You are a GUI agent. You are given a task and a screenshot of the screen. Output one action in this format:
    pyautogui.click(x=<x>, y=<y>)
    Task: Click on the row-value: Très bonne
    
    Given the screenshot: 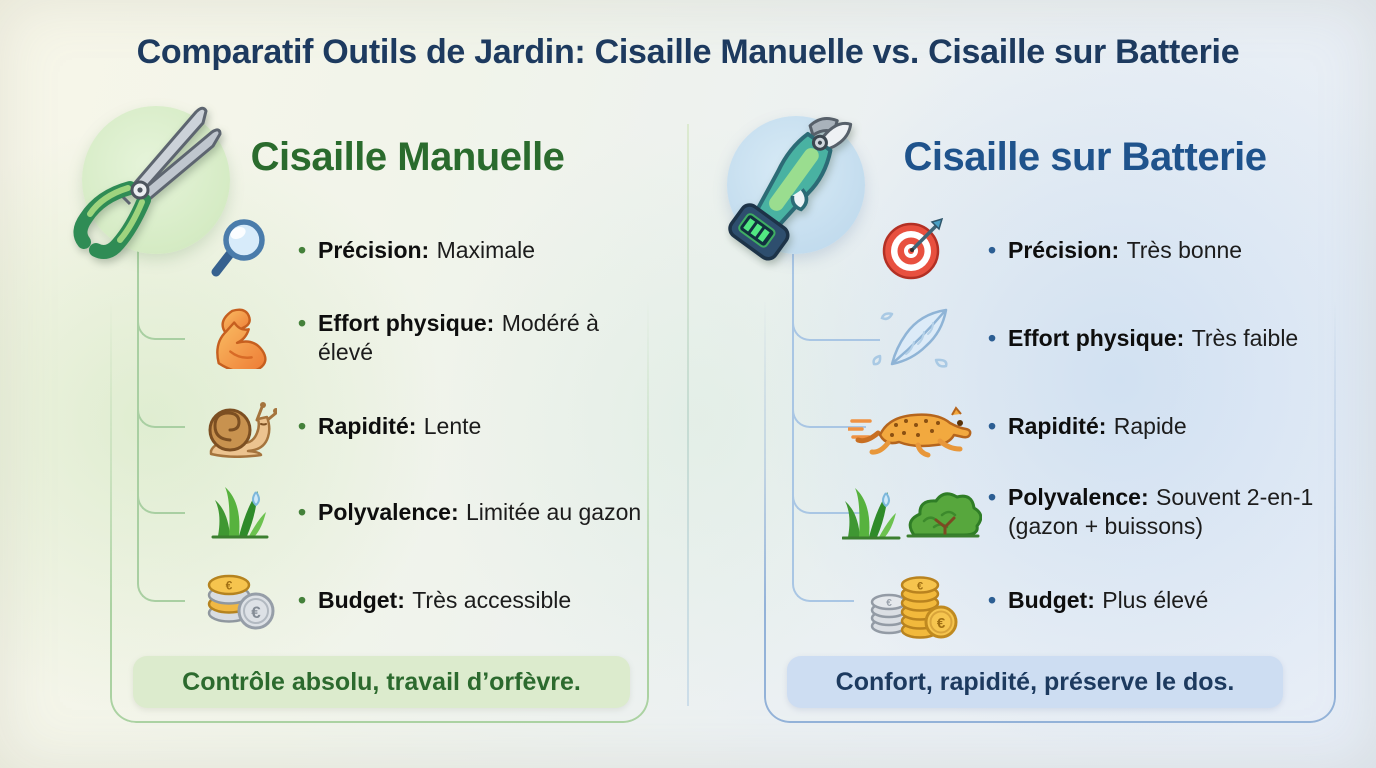 What is the action you would take?
    pyautogui.click(x=1184, y=249)
    